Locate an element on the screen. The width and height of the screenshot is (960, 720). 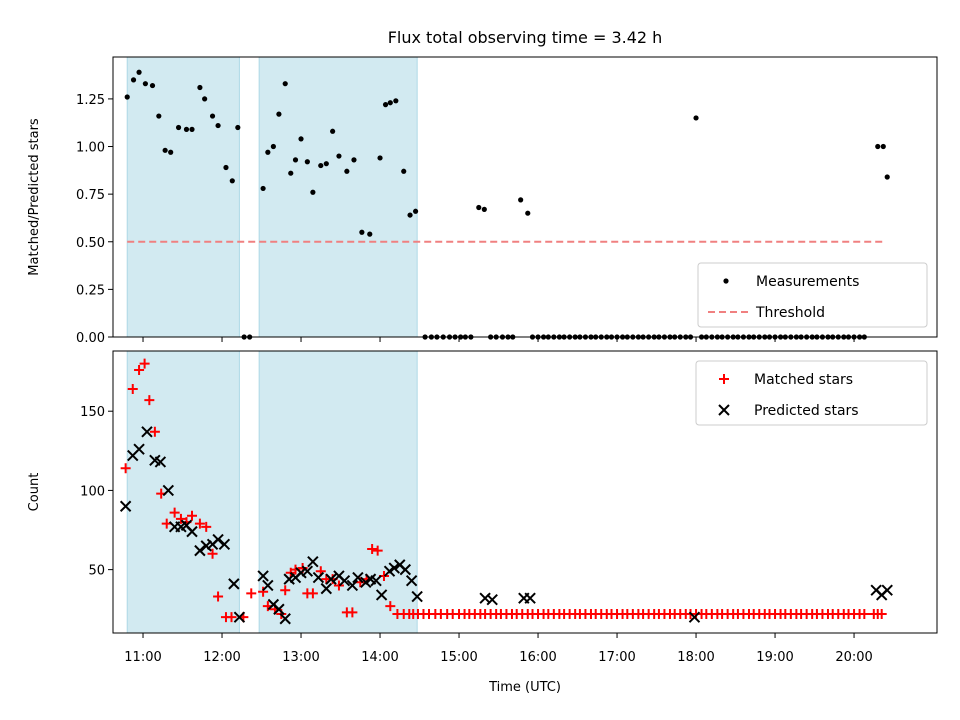
x-tick-label: 13:00 is located at coordinates (300, 657).